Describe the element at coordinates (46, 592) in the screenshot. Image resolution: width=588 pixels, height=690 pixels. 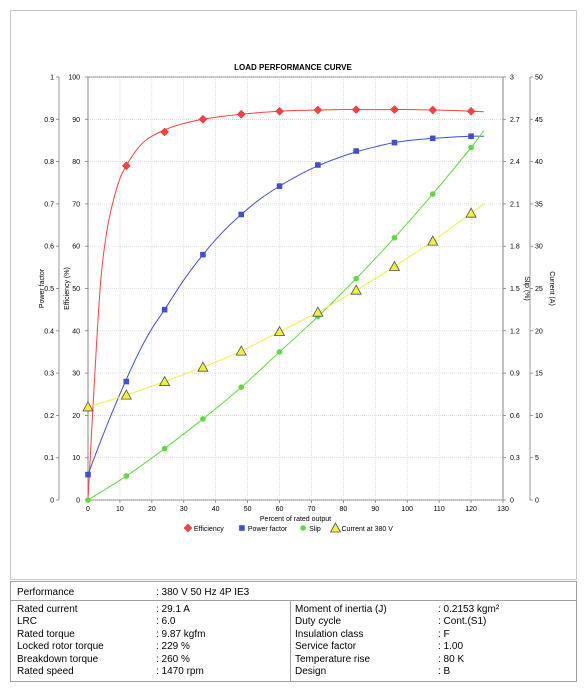
I see `performance-label: Performance` at that location.